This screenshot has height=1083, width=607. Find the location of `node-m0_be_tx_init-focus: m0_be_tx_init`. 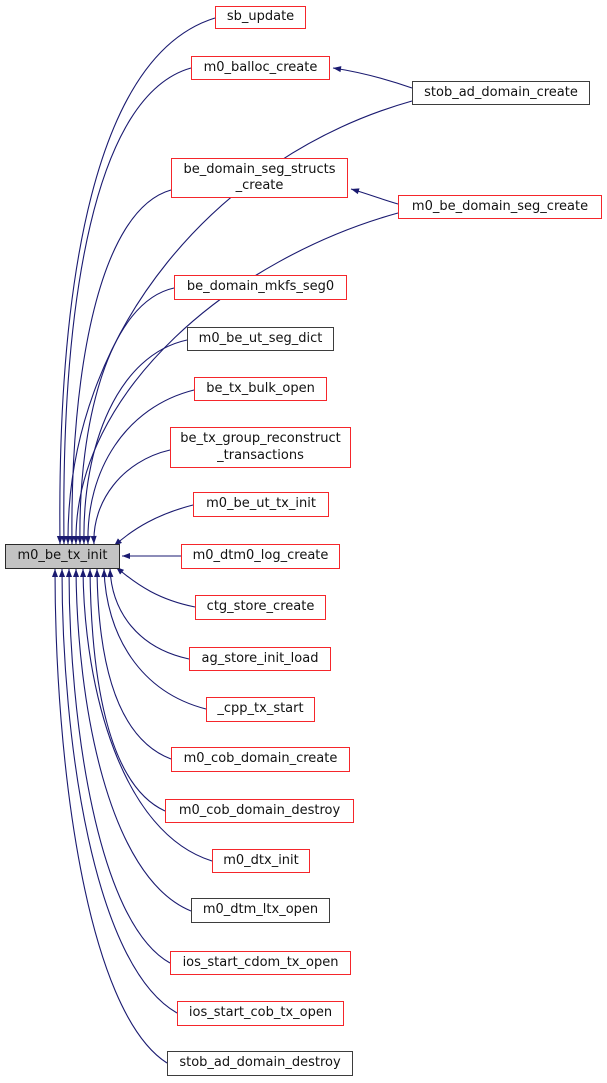

node-m0_be_tx_init-focus: m0_be_tx_init is located at coordinates (62, 556).